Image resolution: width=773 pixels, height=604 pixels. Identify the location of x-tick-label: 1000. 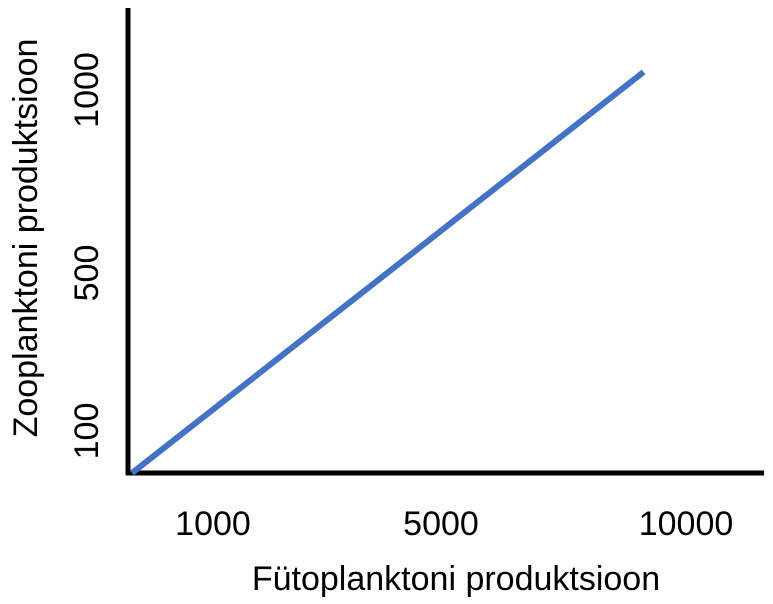
(213, 524).